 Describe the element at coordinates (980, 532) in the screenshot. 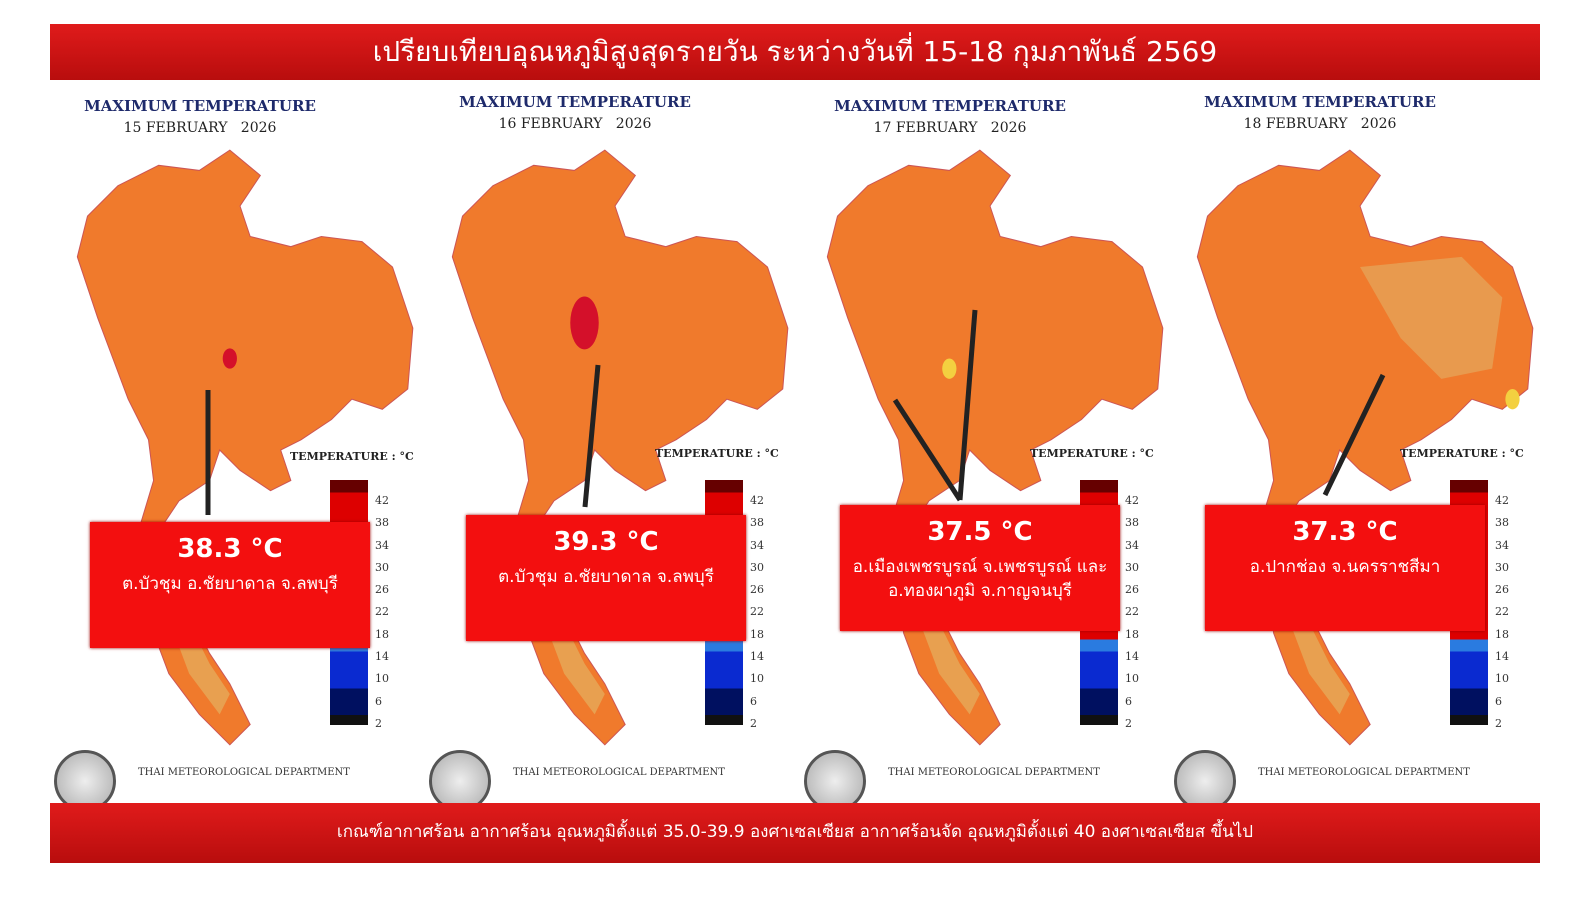

I see `max-temp-value: 37.5 °C` at that location.